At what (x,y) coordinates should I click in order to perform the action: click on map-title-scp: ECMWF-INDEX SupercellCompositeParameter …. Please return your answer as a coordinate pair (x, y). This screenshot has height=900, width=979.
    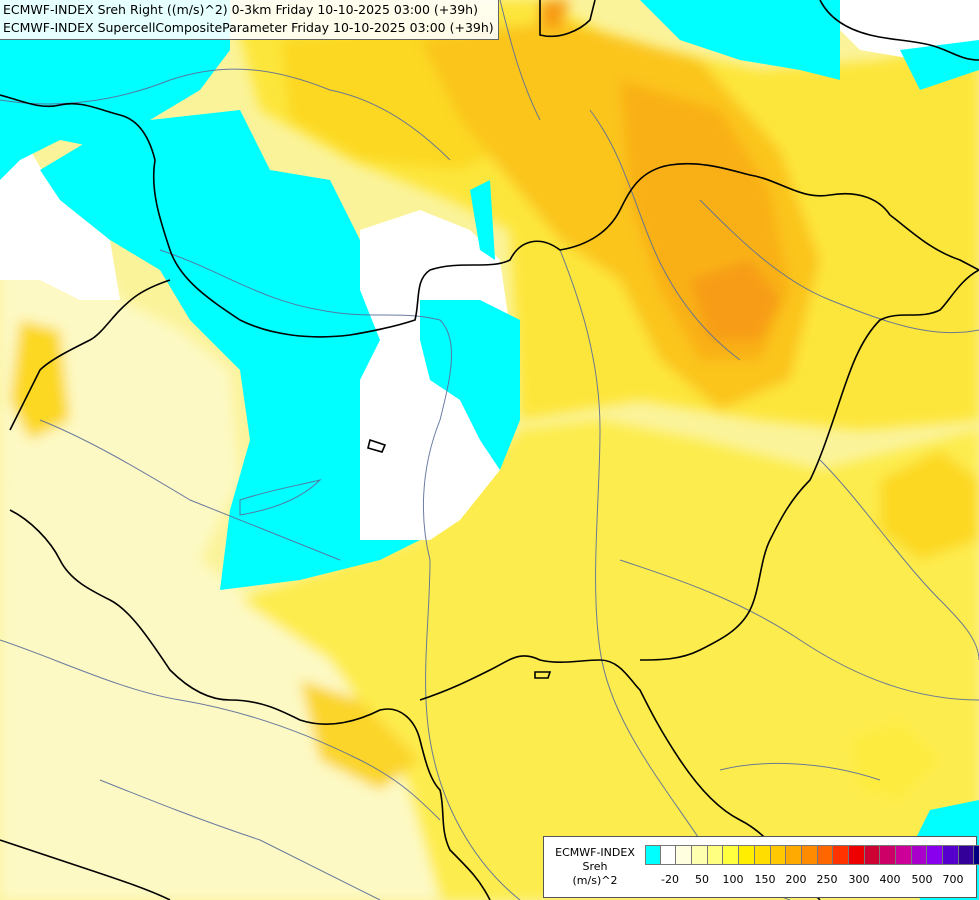
    Looking at the image, I should click on (248, 27).